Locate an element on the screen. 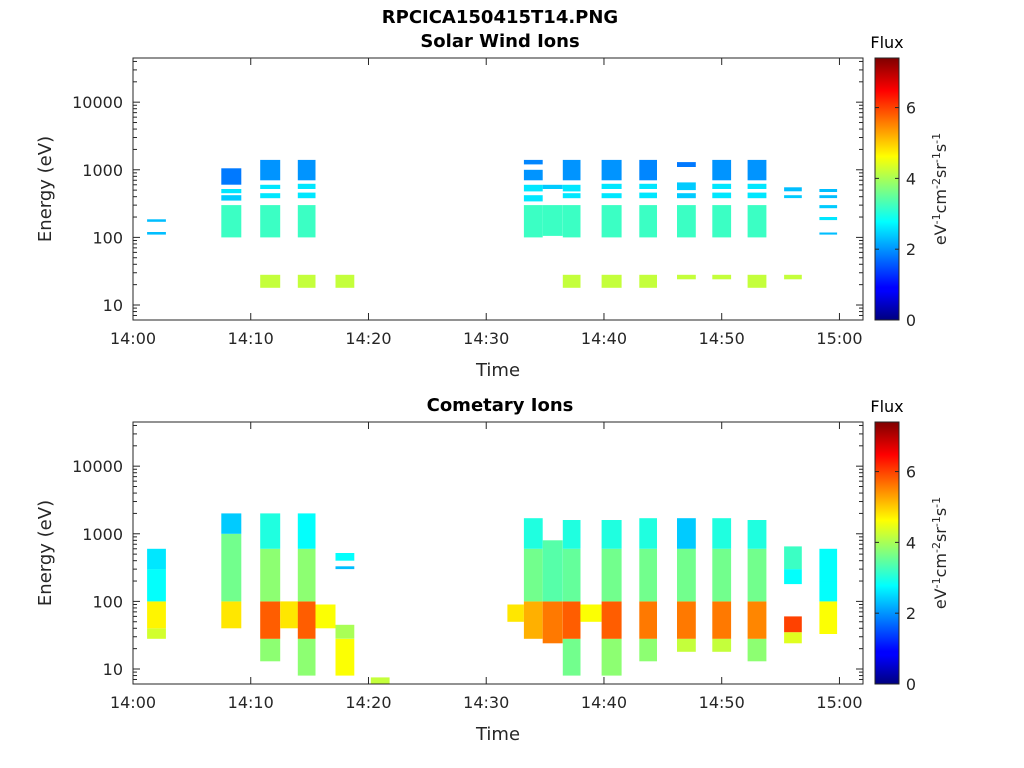 This screenshot has height=768, width=1024. colorbar is located at coordinates (887, 189).